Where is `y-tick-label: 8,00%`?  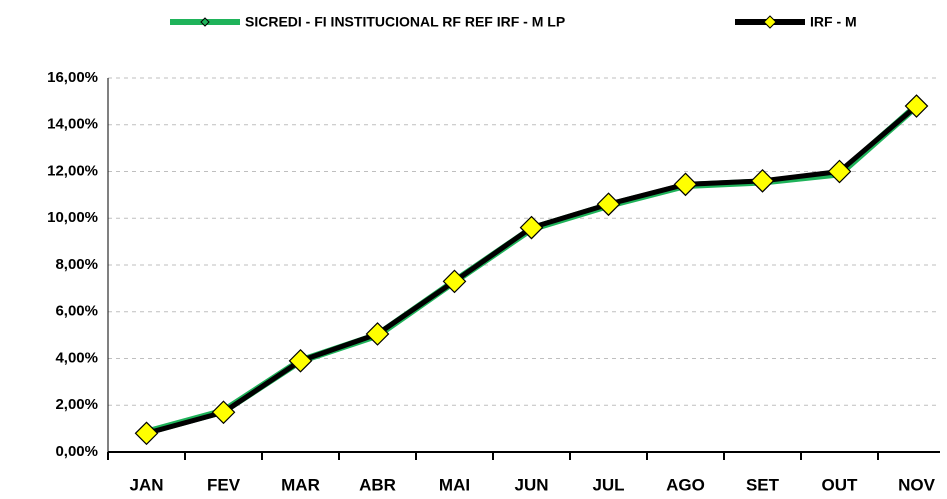 y-tick-label: 8,00% is located at coordinates (76, 264).